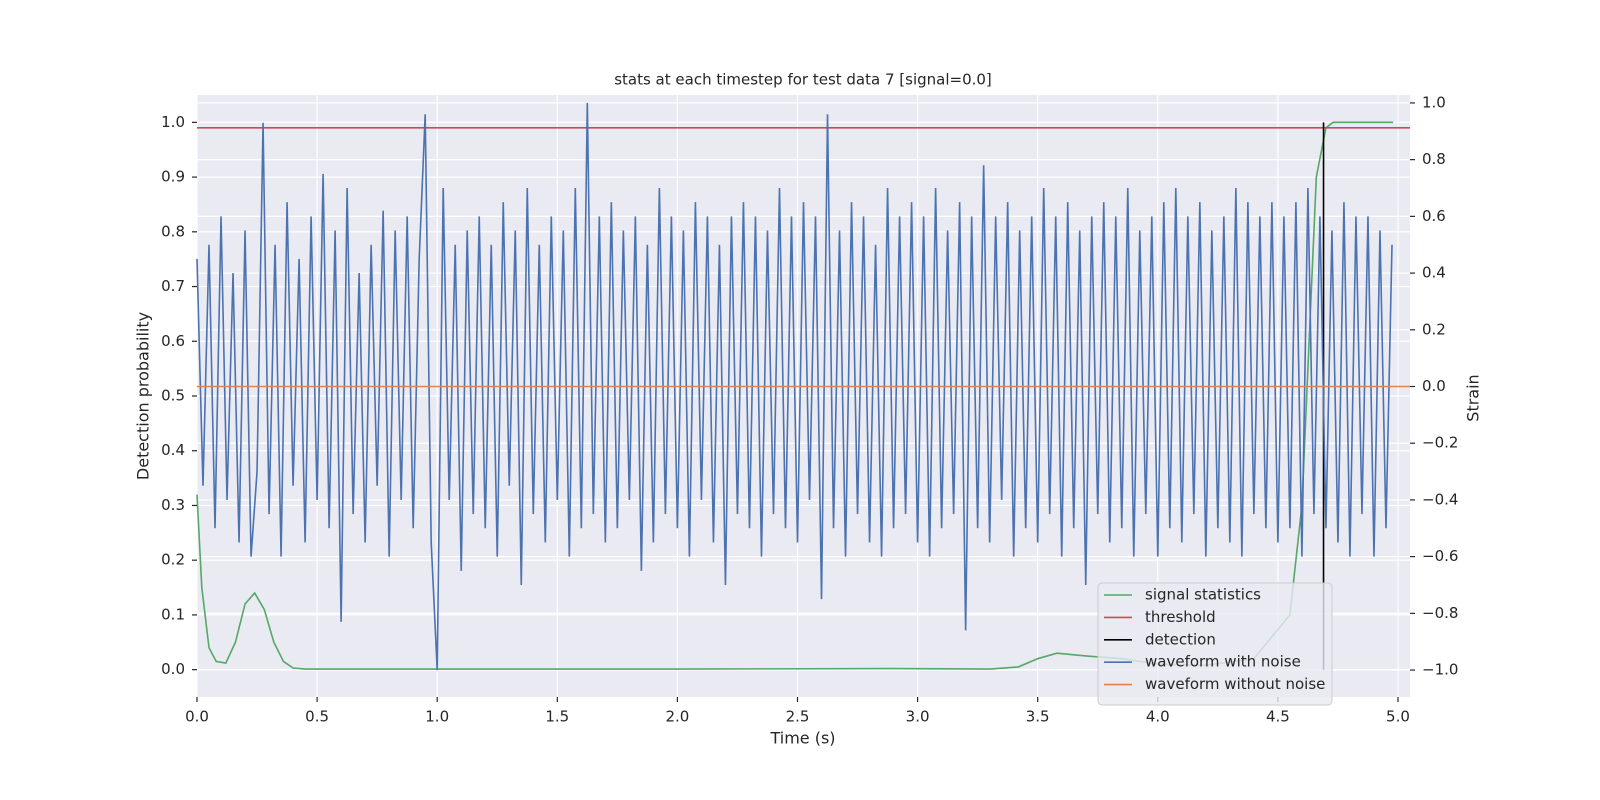 This screenshot has height=800, width=1600. What do you see at coordinates (802, 738) in the screenshot?
I see `x-axis-label: Time (s)` at bounding box center [802, 738].